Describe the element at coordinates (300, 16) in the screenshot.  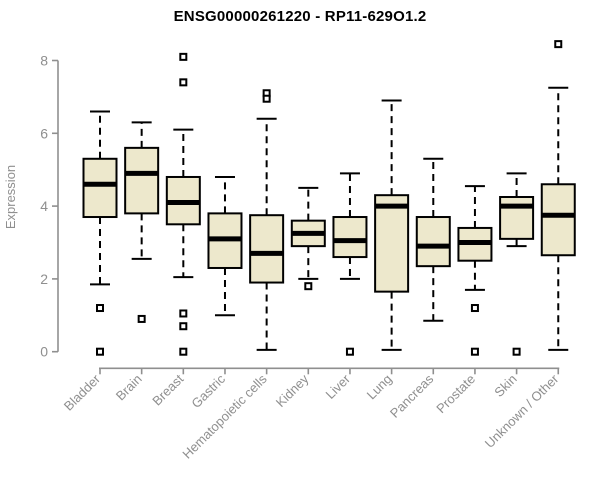
I see `chart-title: ENSG00000261220 - RP11-629O1.2` at that location.